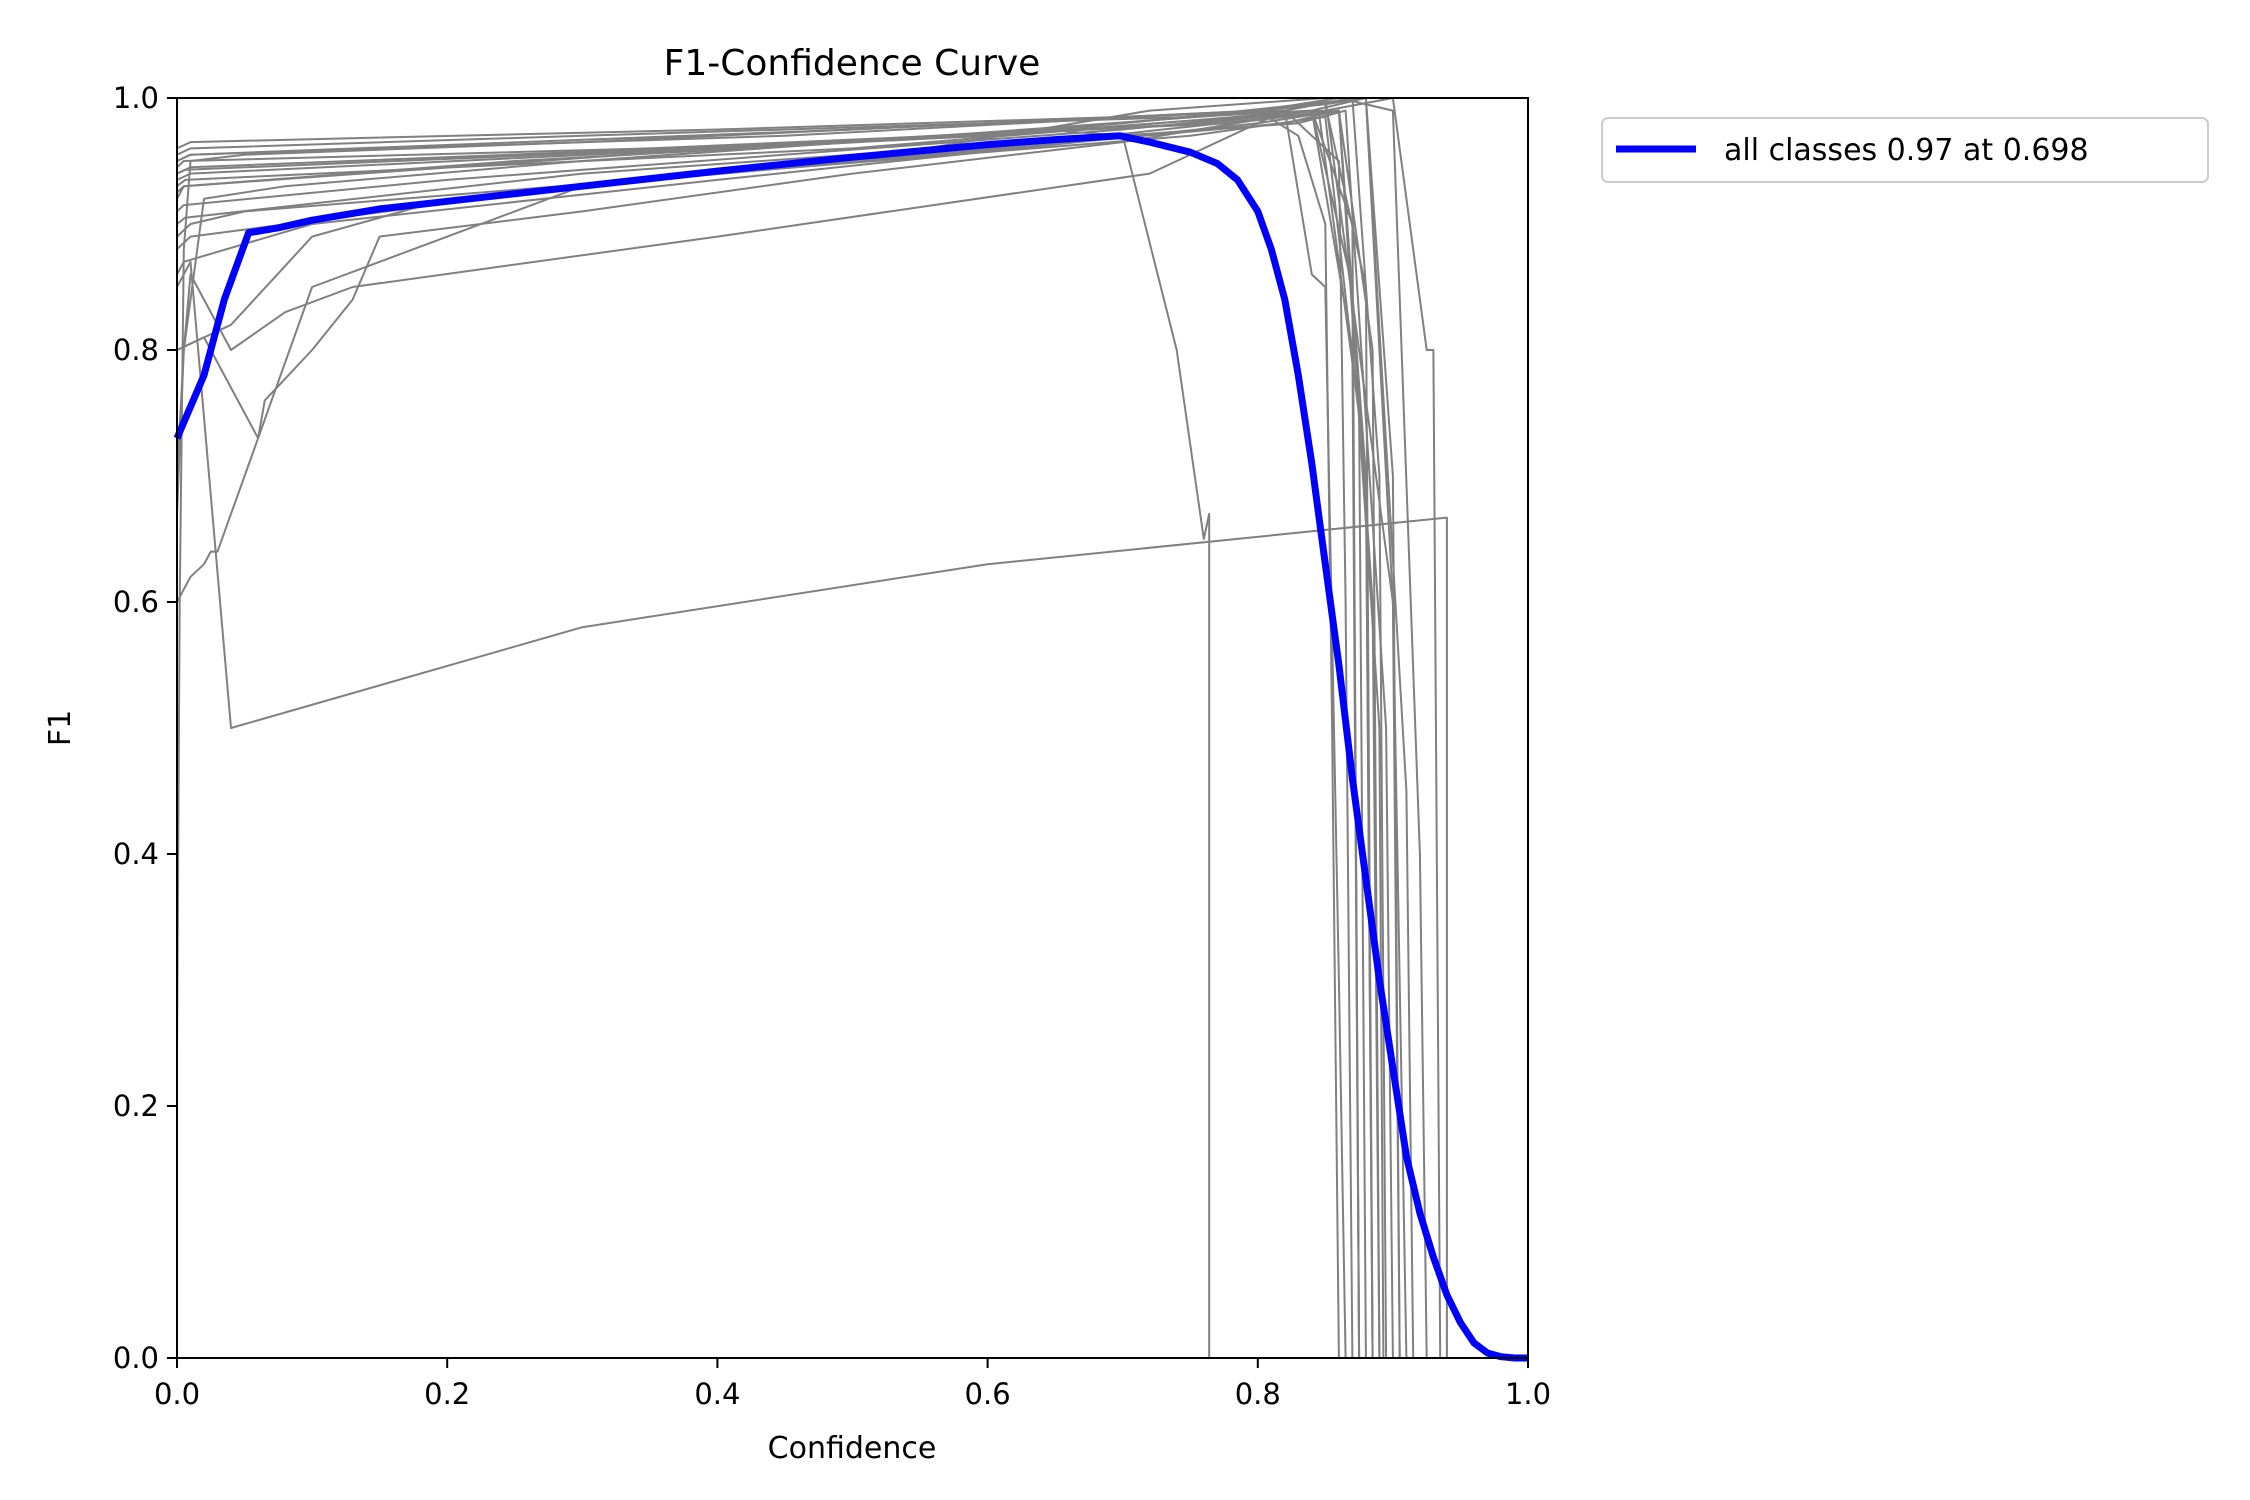 The image size is (2250, 1500). I want to click on chart-title: F1-Confidence Curve, so click(852, 63).